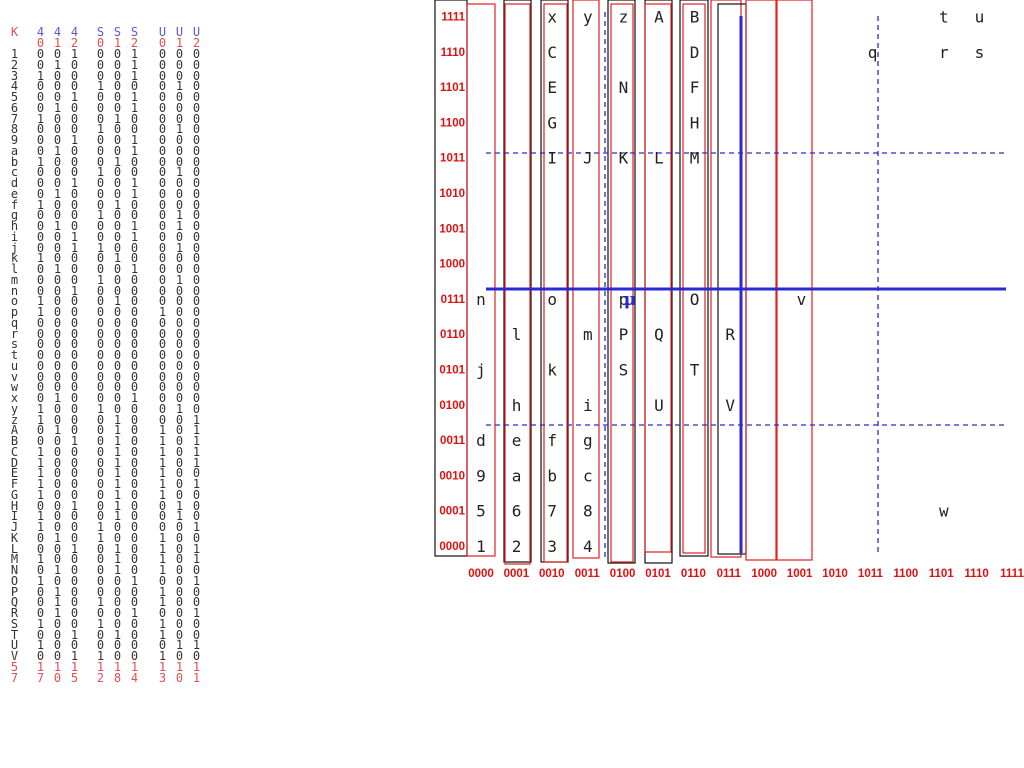 This screenshot has height=768, width=1024. I want to click on cell-symbol: K, so click(624, 158).